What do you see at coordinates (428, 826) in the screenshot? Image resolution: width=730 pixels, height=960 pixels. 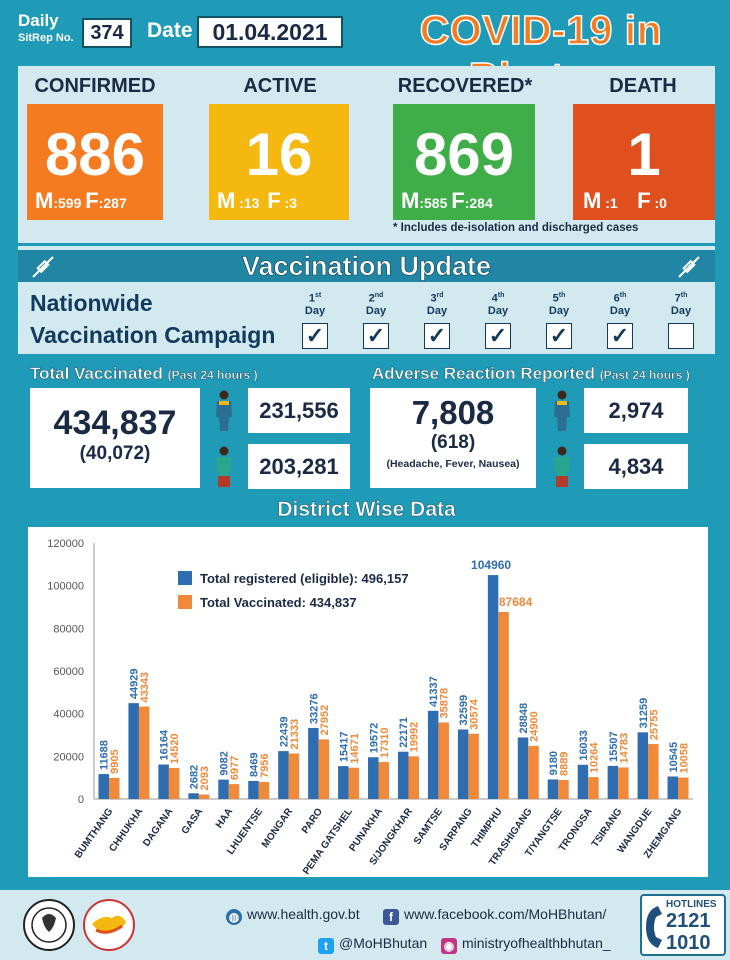 I see `x-tick-label: SAMTSE` at bounding box center [428, 826].